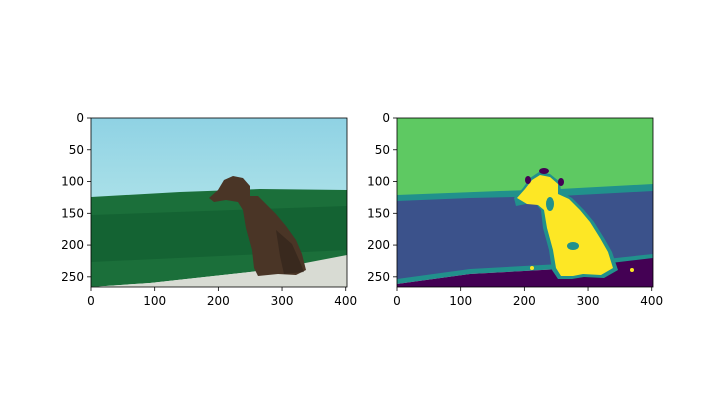 The width and height of the screenshot is (724, 402). Describe the element at coordinates (76, 197) in the screenshot. I see `photo-y-axis: 0 50 100 150 200 250` at that location.